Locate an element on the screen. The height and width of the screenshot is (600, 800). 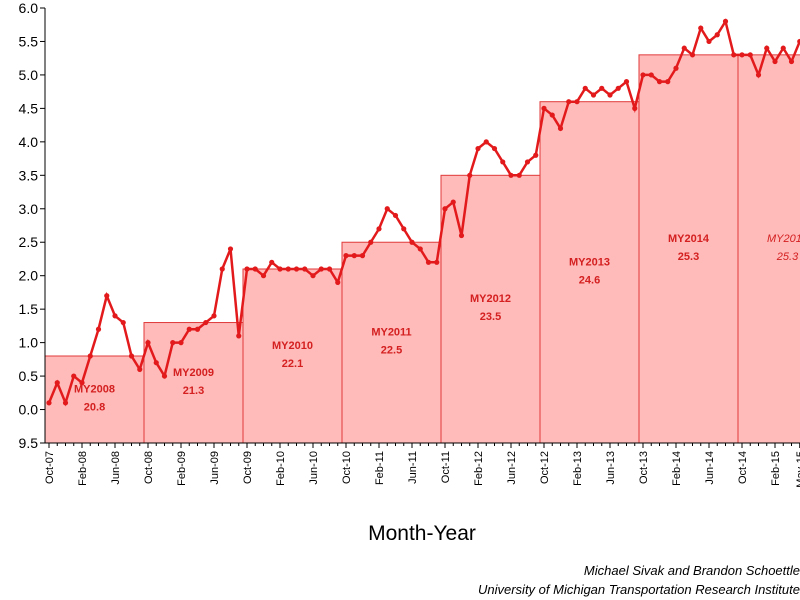
y-tick-label: 0.0 is located at coordinates (29, 410).